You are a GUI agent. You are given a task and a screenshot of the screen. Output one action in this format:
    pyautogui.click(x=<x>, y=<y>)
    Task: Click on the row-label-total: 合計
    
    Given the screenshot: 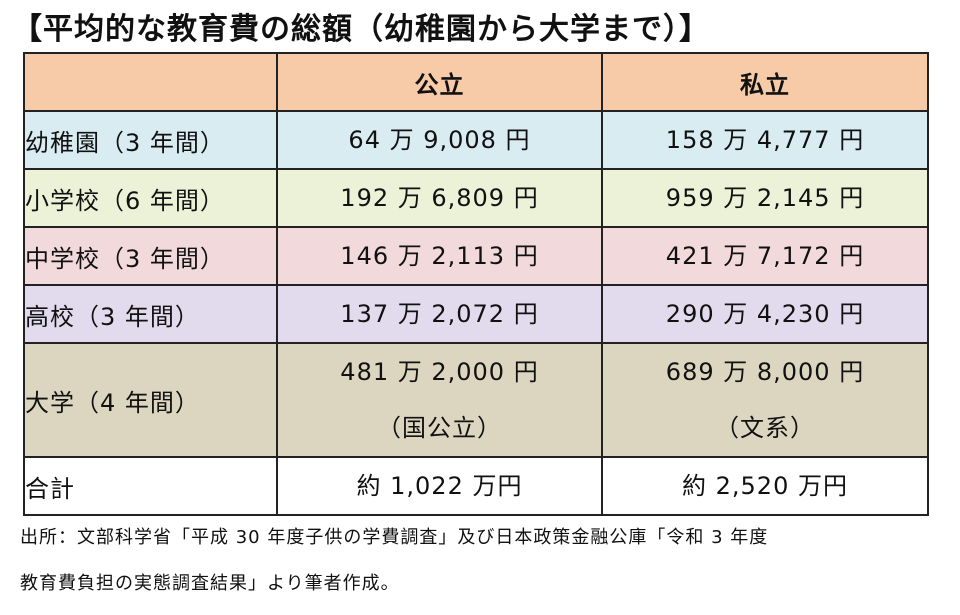 What is the action you would take?
    pyautogui.click(x=150, y=486)
    